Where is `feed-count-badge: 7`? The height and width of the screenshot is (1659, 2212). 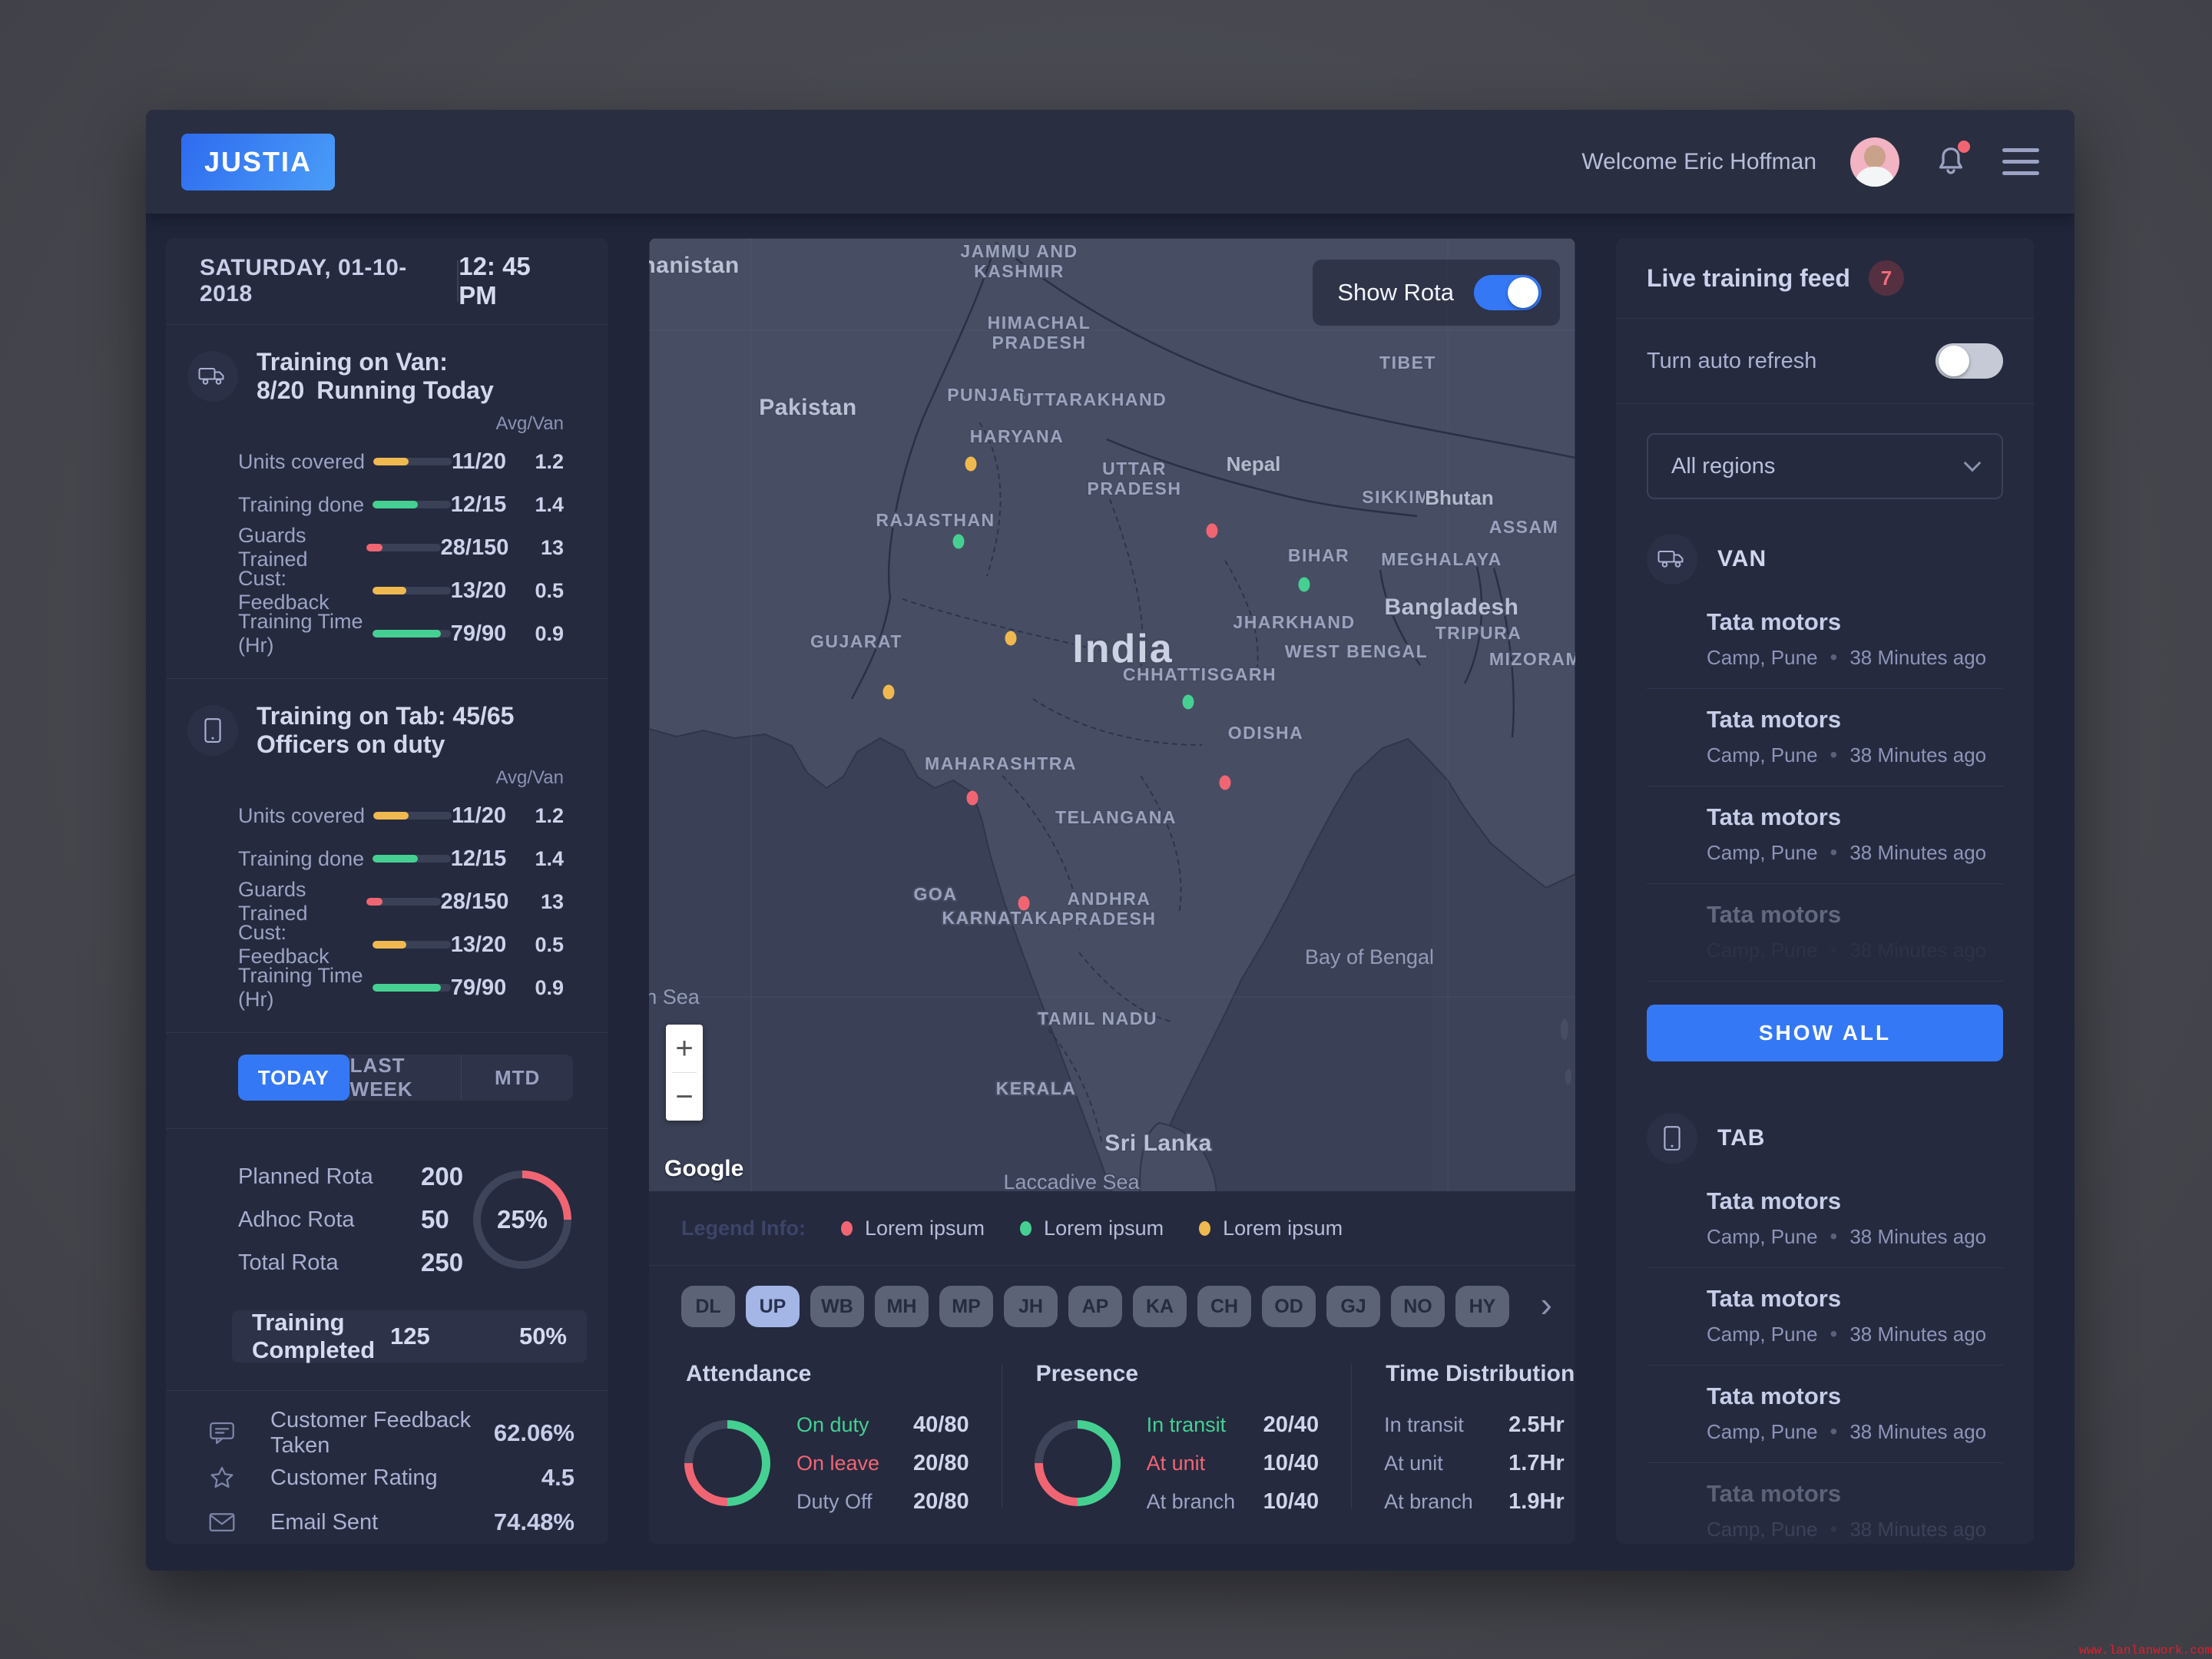
feed-count-badge: 7 is located at coordinates (1886, 278).